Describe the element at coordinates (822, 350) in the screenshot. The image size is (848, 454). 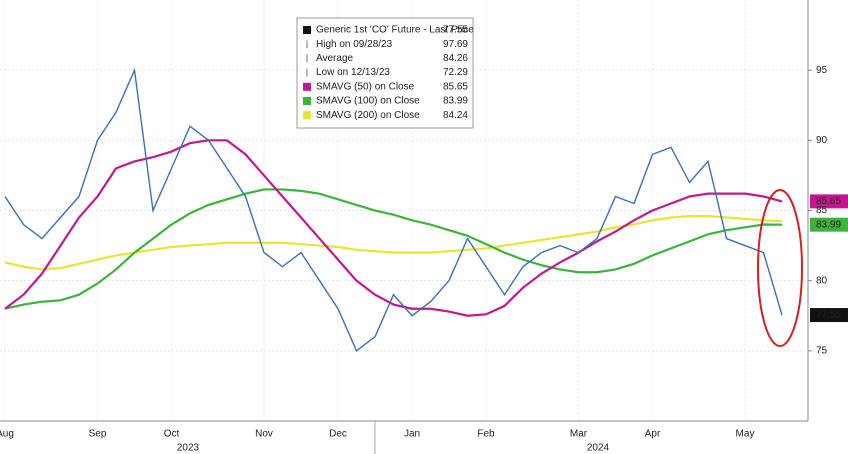
I see `y-tick-label: 75` at that location.